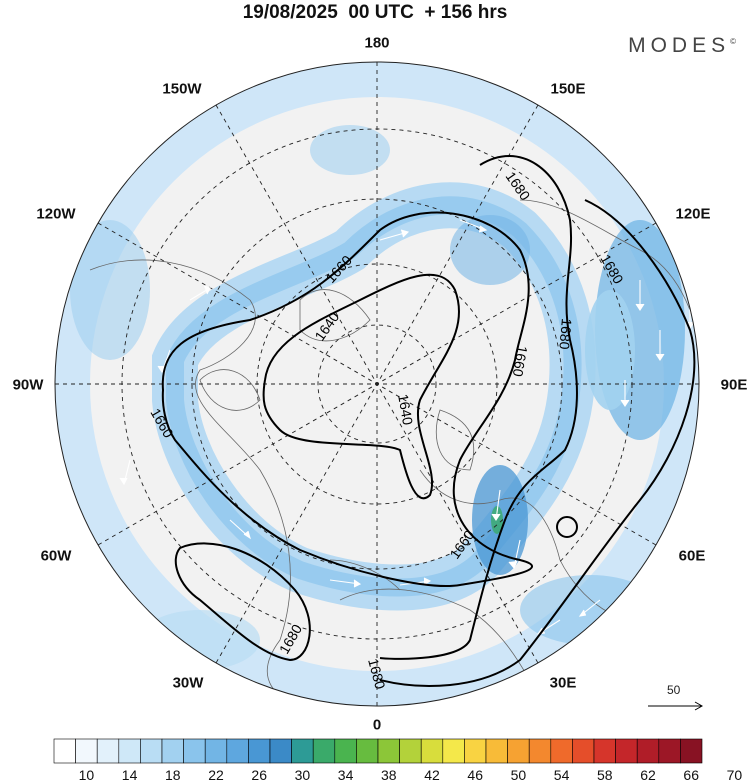 The image size is (750, 782). Describe the element at coordinates (389, 774) in the screenshot. I see `colorbar-tick-label: 38` at that location.